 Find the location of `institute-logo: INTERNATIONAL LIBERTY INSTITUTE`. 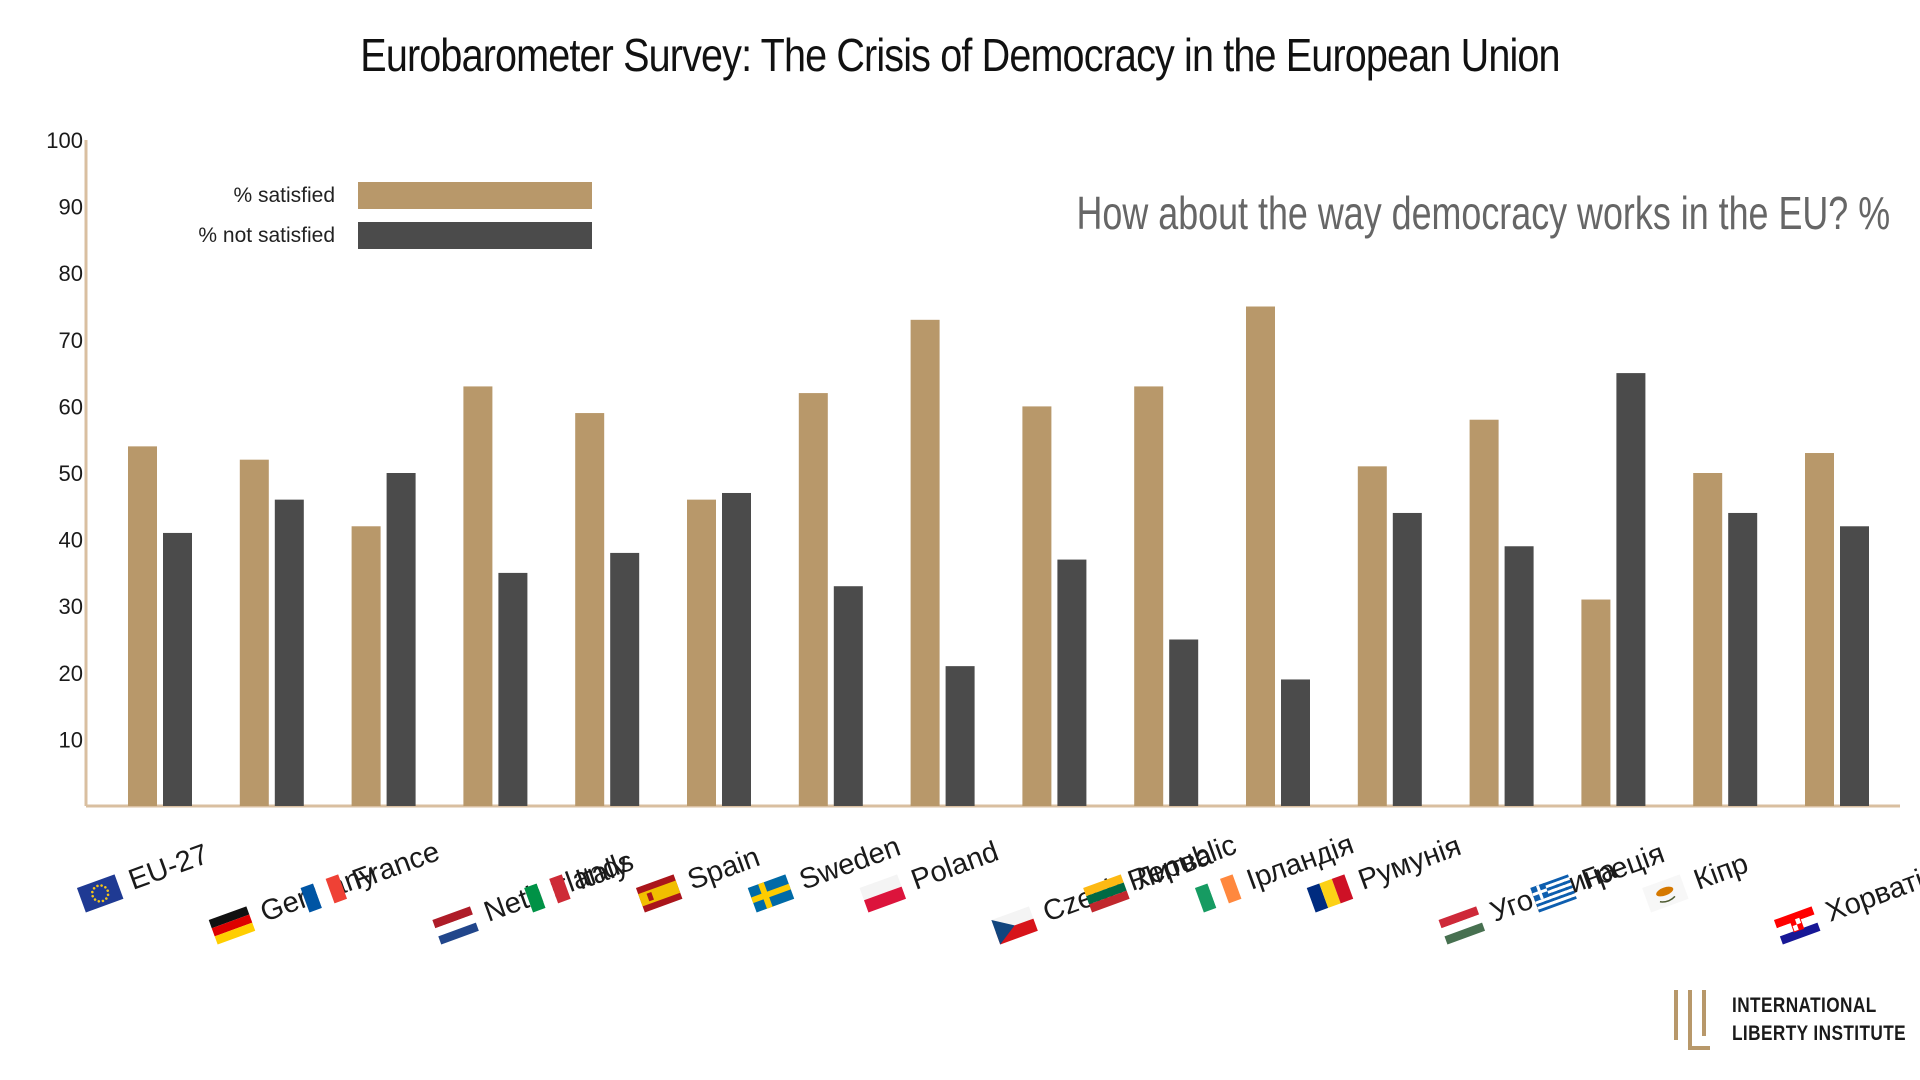

institute-logo: INTERNATIONAL LIBERTY INSTITUTE is located at coordinates (1789, 1020).